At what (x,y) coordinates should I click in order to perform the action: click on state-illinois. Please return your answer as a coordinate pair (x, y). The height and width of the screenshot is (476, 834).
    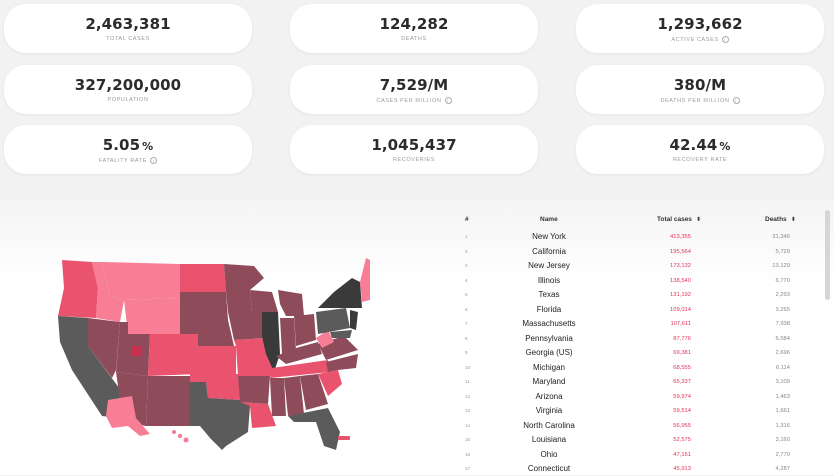
    Looking at the image, I should click on (271, 342).